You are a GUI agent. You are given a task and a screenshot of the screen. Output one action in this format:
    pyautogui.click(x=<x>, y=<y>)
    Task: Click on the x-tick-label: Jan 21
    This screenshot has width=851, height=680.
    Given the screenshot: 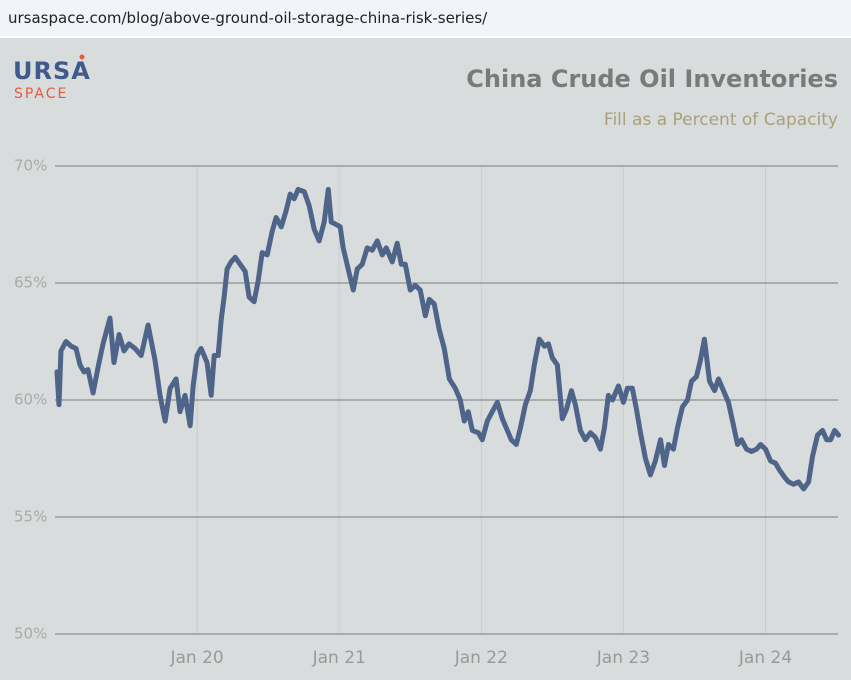 What is the action you would take?
    pyautogui.click(x=339, y=658)
    